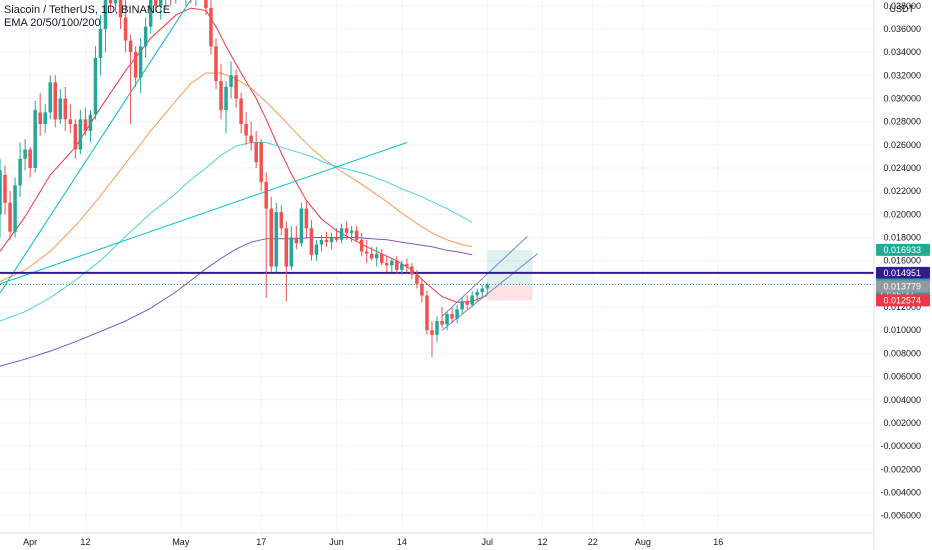 The height and width of the screenshot is (550, 932). What do you see at coordinates (336, 542) in the screenshot?
I see `x-tick-label: Jun` at bounding box center [336, 542].